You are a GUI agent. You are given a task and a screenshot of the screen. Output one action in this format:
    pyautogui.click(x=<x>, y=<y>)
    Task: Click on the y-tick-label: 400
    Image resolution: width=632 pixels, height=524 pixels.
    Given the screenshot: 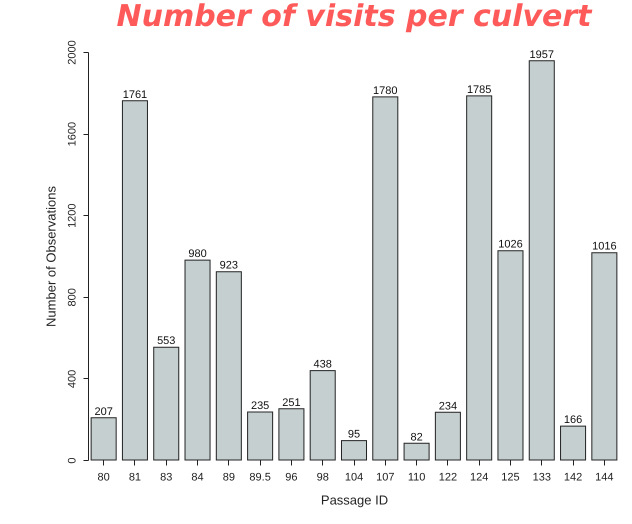 What is the action you would take?
    pyautogui.click(x=72, y=379)
    